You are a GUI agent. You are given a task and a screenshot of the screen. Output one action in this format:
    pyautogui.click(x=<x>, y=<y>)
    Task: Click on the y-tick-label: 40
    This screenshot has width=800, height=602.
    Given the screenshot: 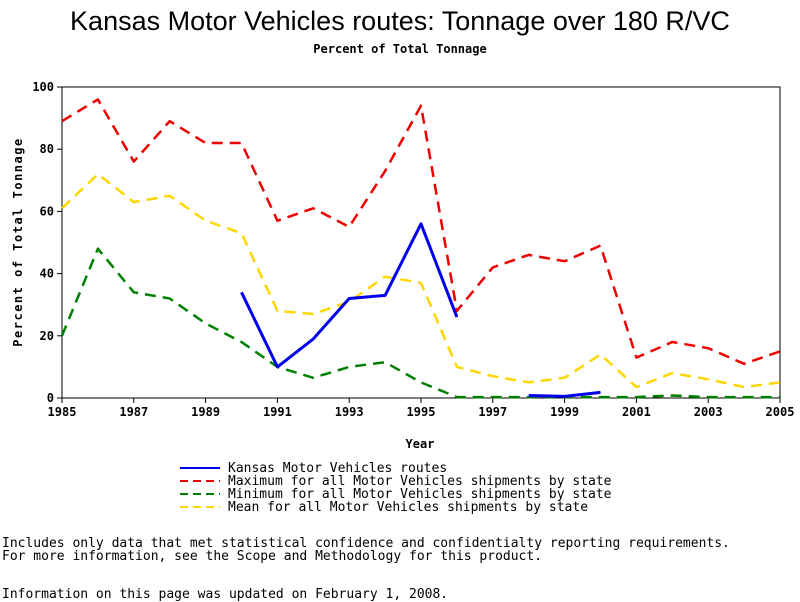 What is the action you would take?
    pyautogui.click(x=47, y=274)
    